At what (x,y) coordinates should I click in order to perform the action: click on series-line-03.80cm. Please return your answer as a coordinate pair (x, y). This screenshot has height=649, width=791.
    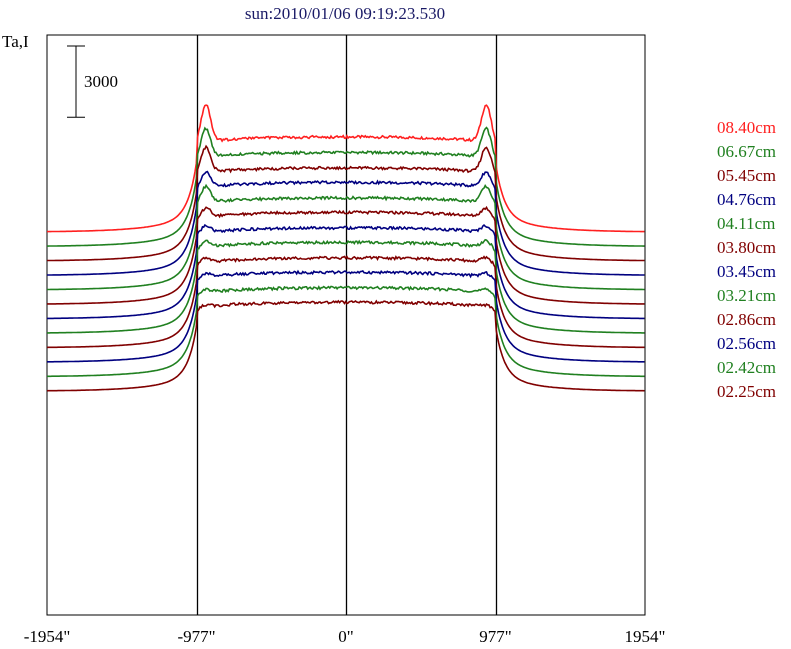
    Looking at the image, I should click on (346, 255).